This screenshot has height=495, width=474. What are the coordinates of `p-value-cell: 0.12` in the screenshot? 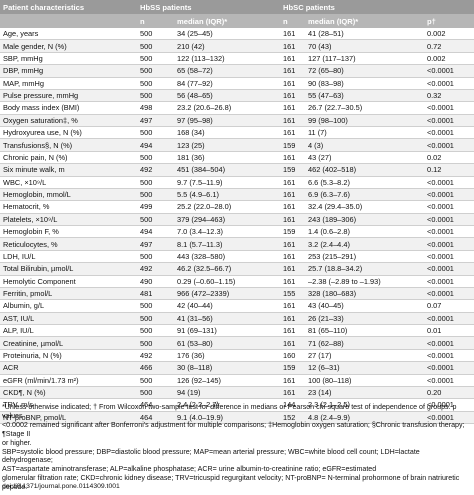 It's located at (434, 170).